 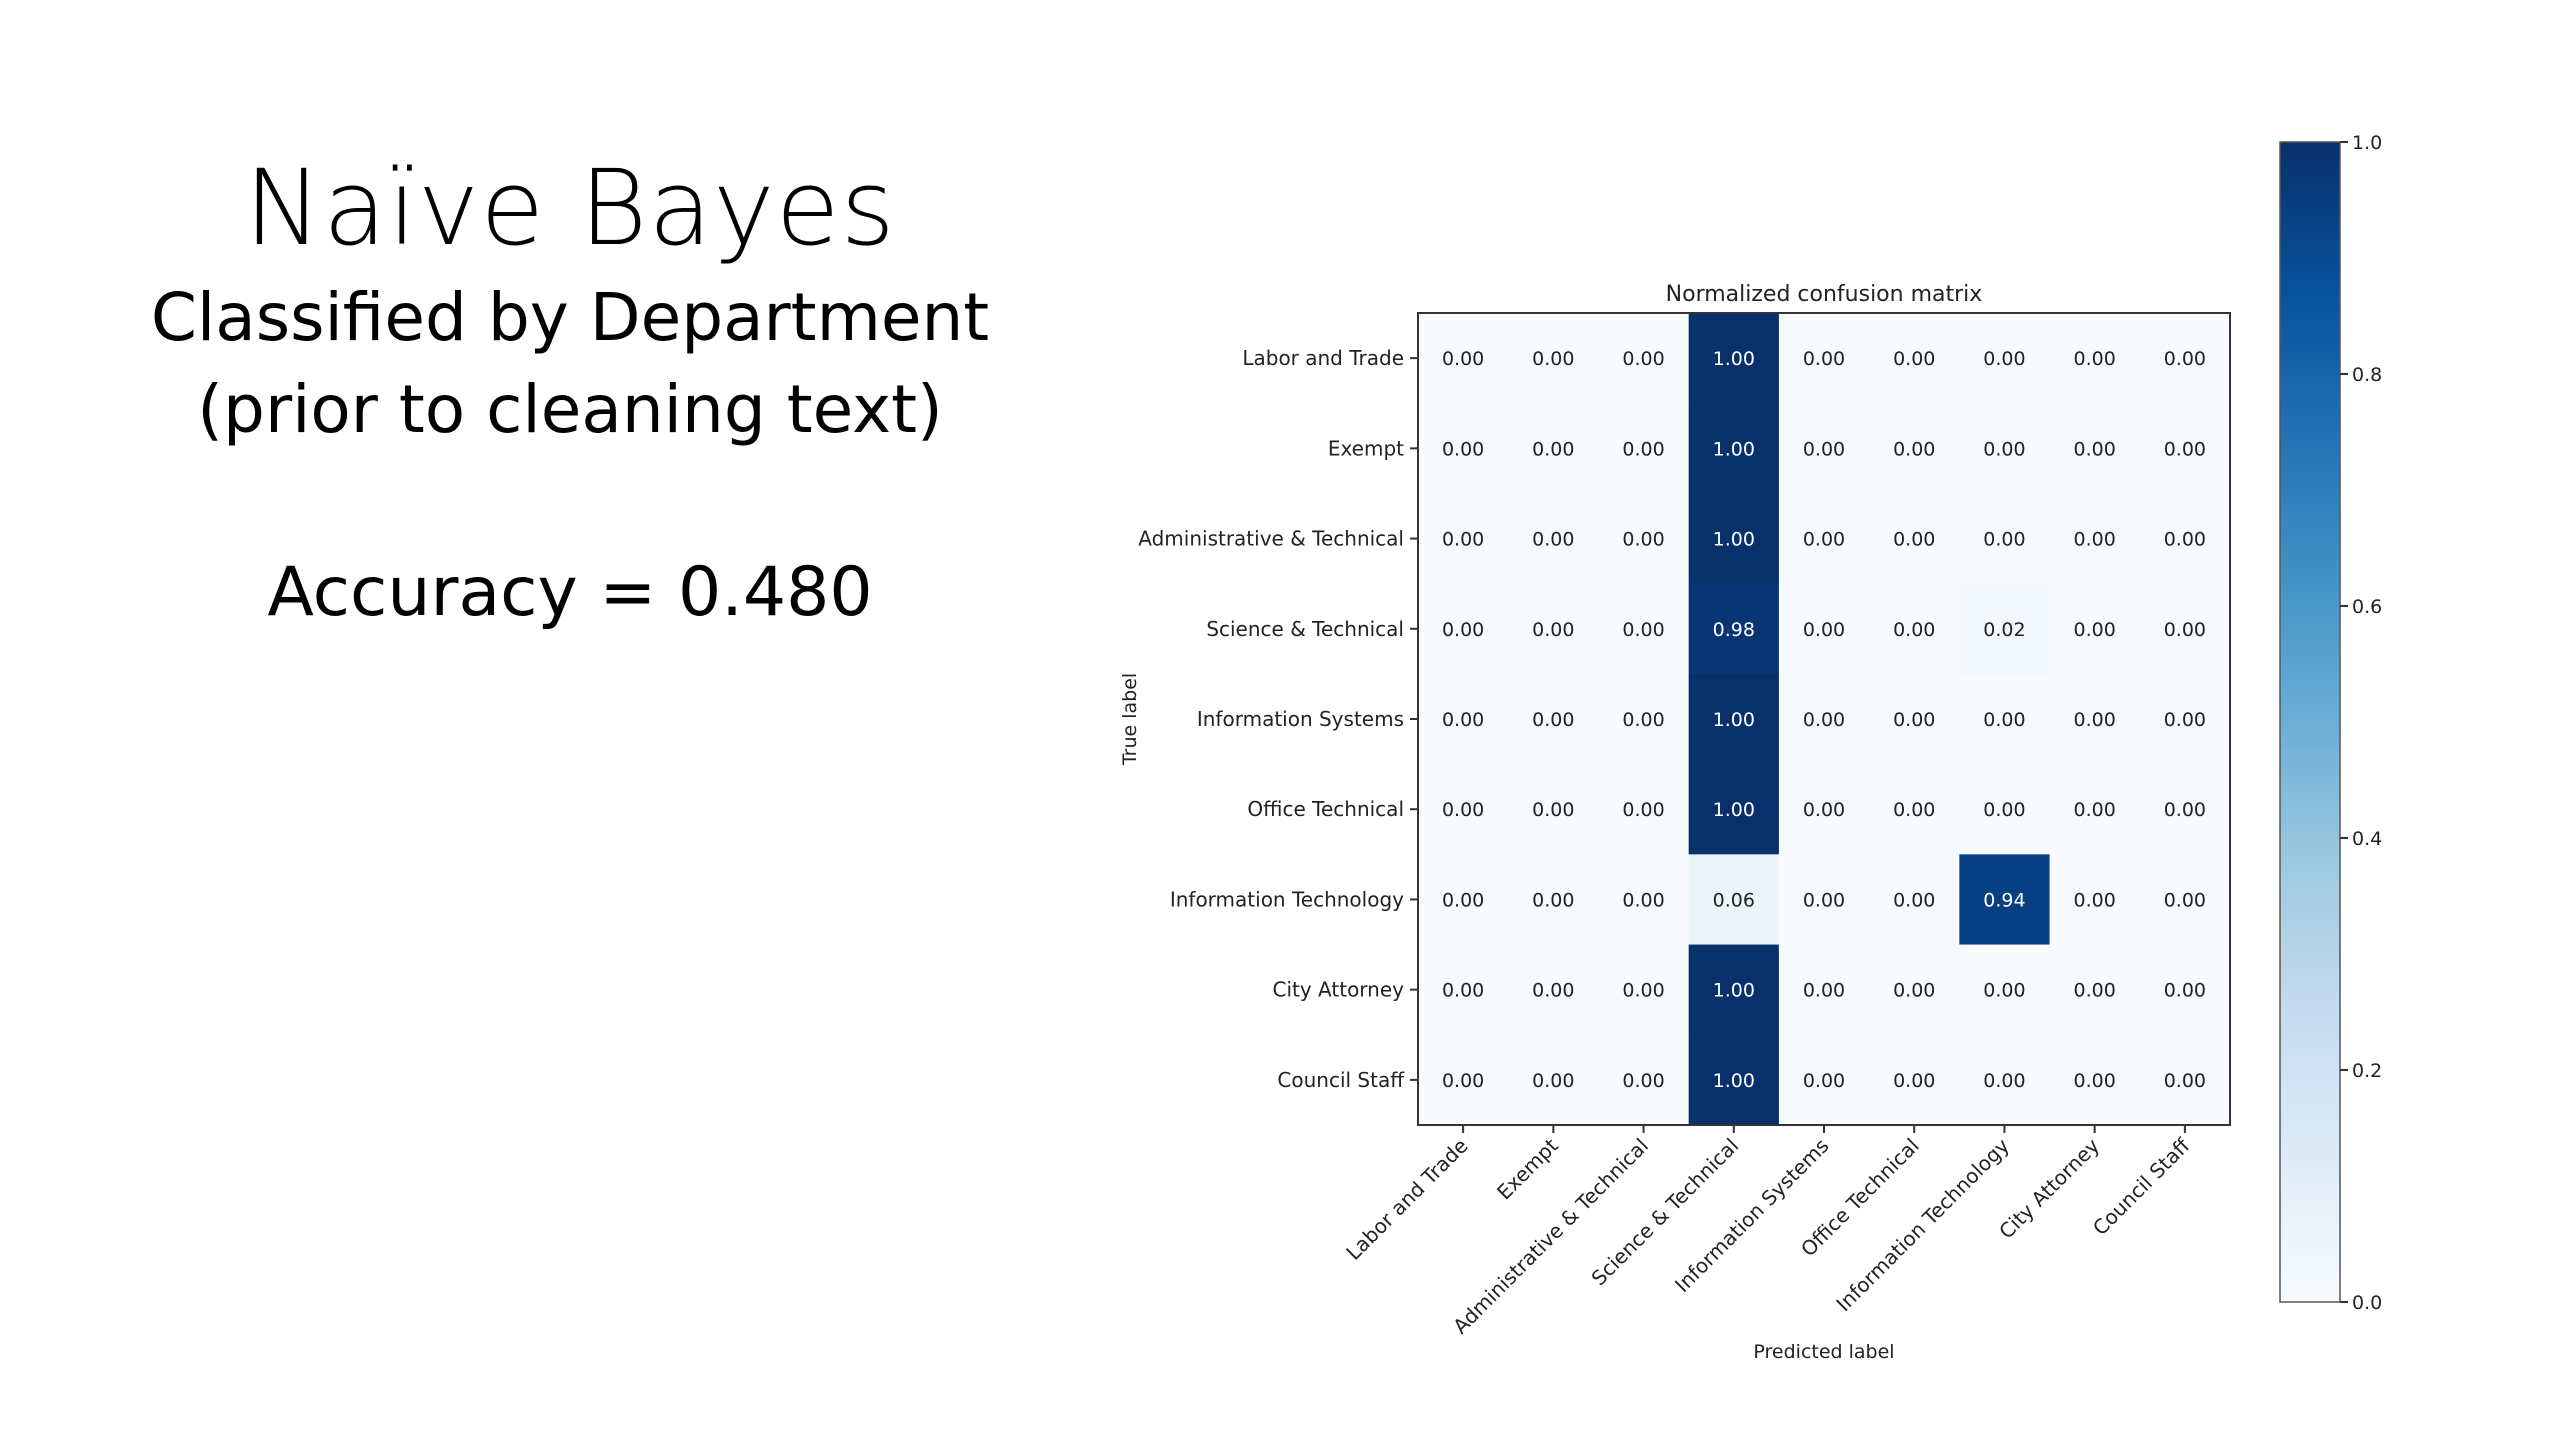 I want to click on colorbar-tick-label: 0.2, so click(x=2367, y=1071).